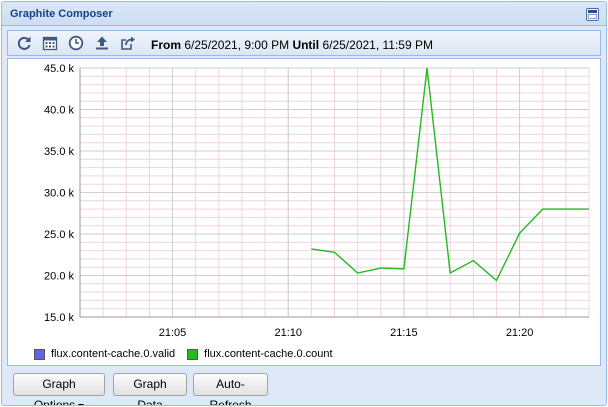 The image size is (608, 407). What do you see at coordinates (54, 391) in the screenshot?
I see `graph-options-label: Graph Options` at bounding box center [54, 391].